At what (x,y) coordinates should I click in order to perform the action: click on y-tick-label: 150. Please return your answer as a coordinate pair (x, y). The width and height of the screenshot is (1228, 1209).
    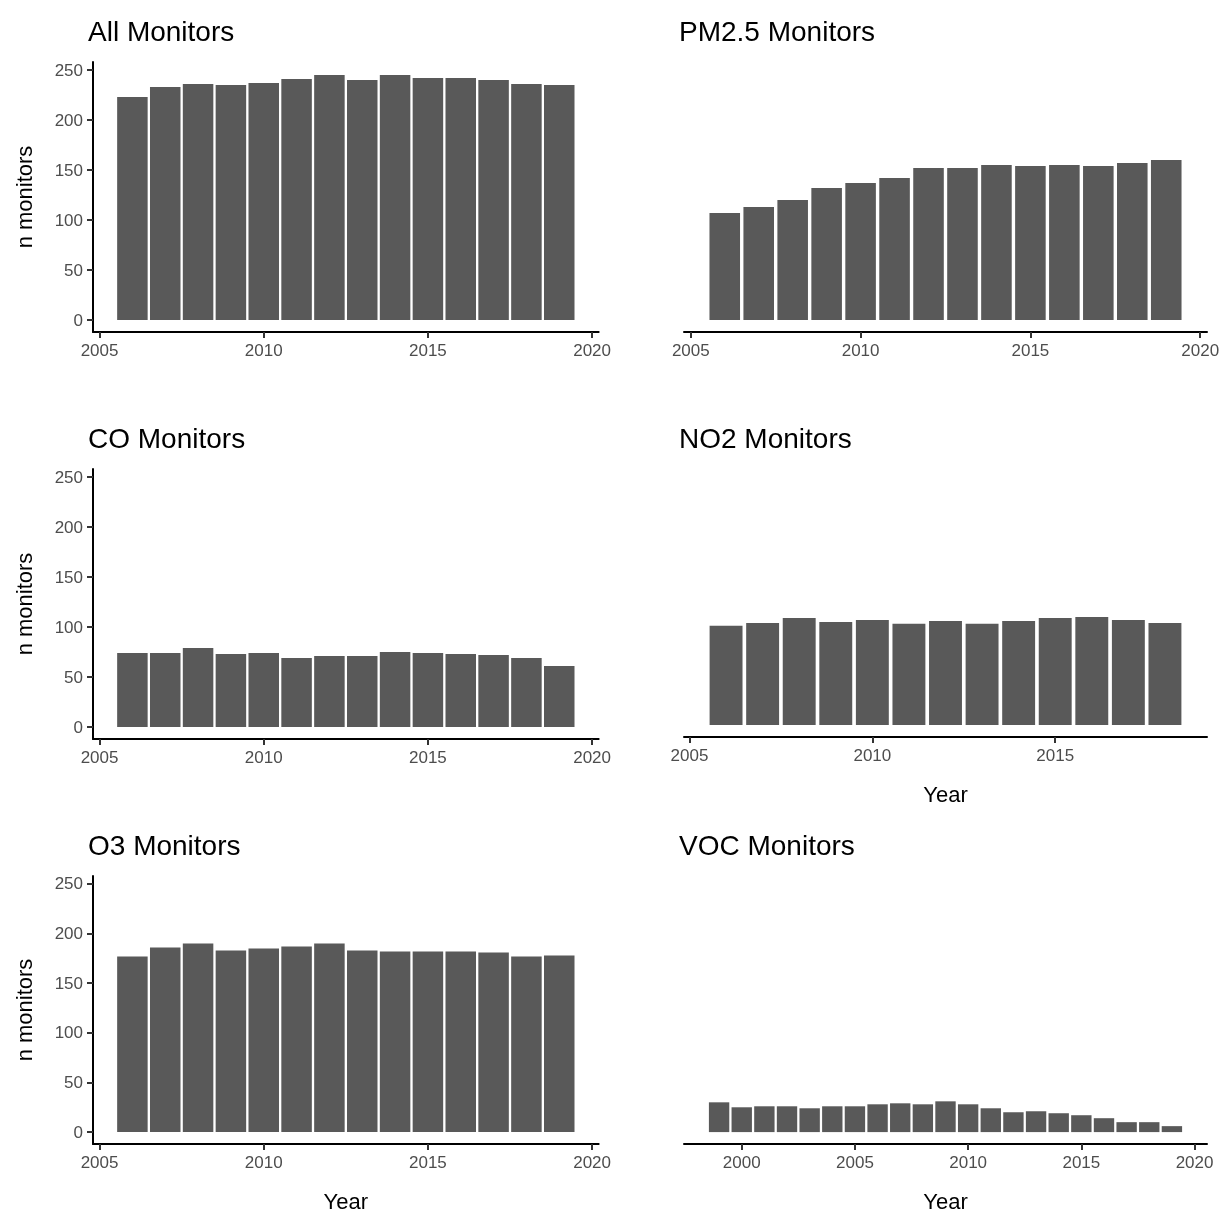
    Looking at the image, I should click on (68, 577).